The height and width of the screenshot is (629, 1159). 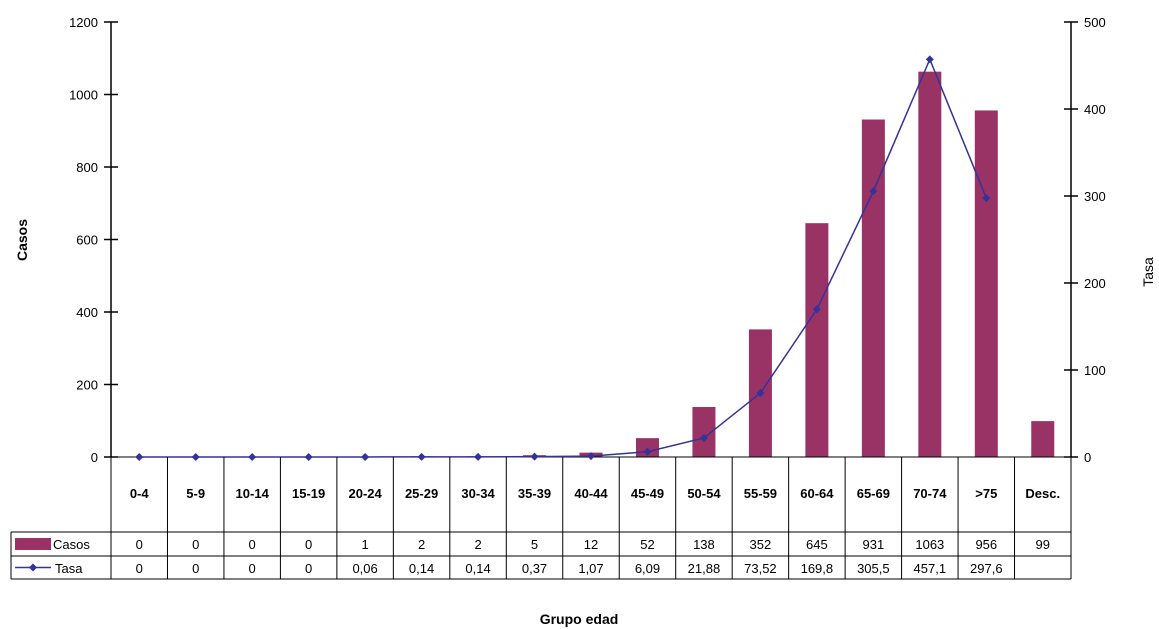 I want to click on x-category-label: Desc., so click(x=1042, y=493).